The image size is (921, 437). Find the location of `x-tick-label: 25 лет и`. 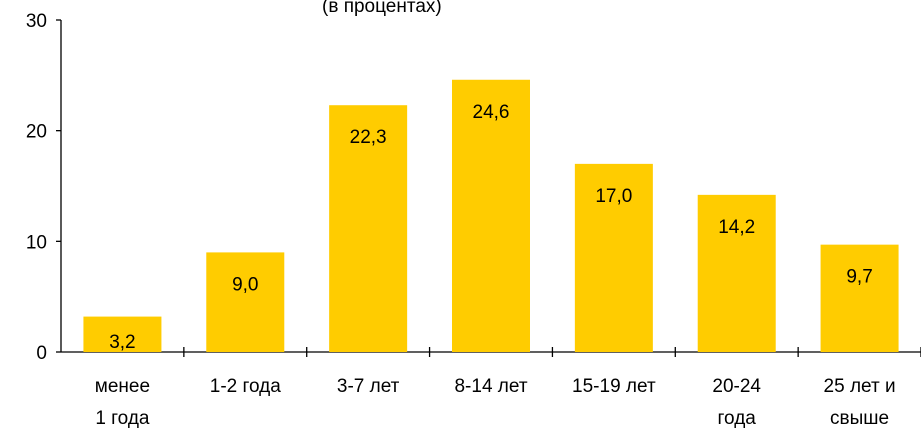

x-tick-label: 25 лет и is located at coordinates (860, 386).